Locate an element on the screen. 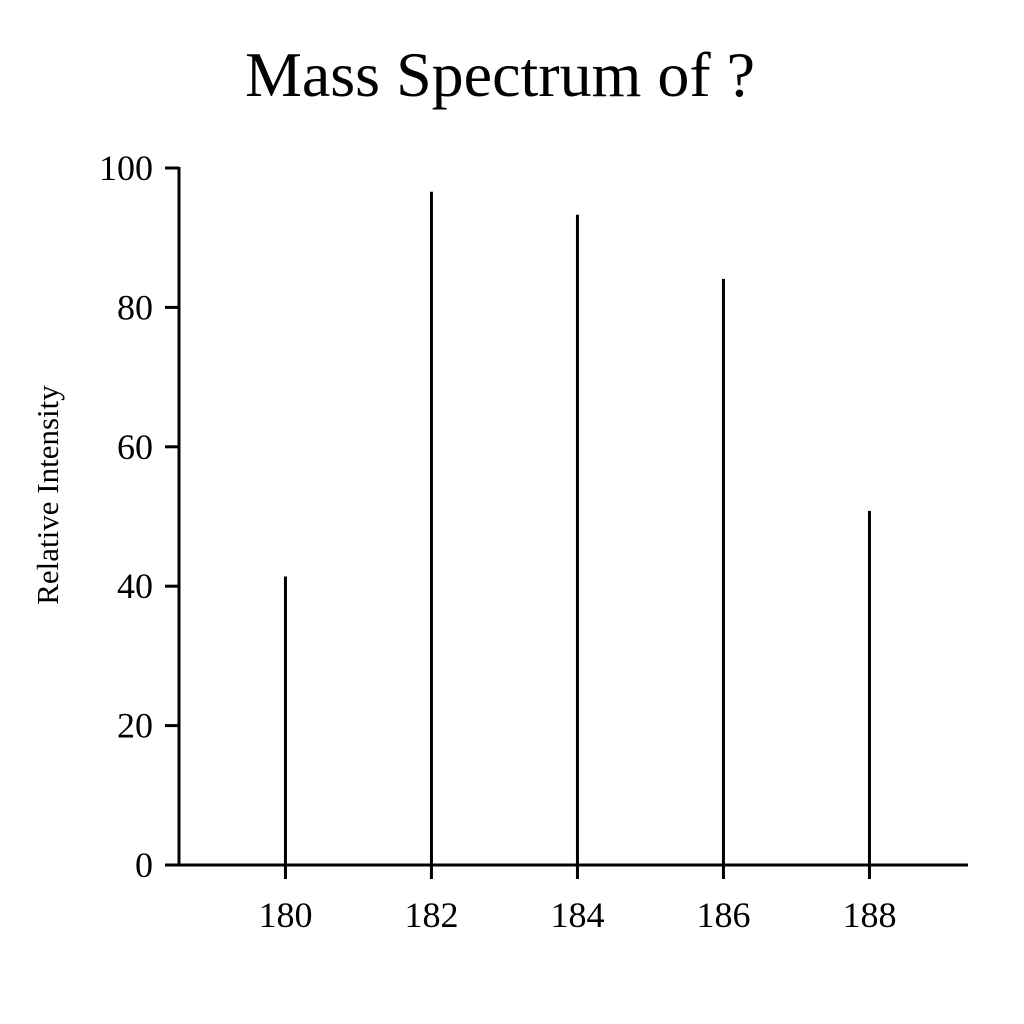 This screenshot has height=1024, width=1024. x-tick-label: 186 is located at coordinates (723, 915).